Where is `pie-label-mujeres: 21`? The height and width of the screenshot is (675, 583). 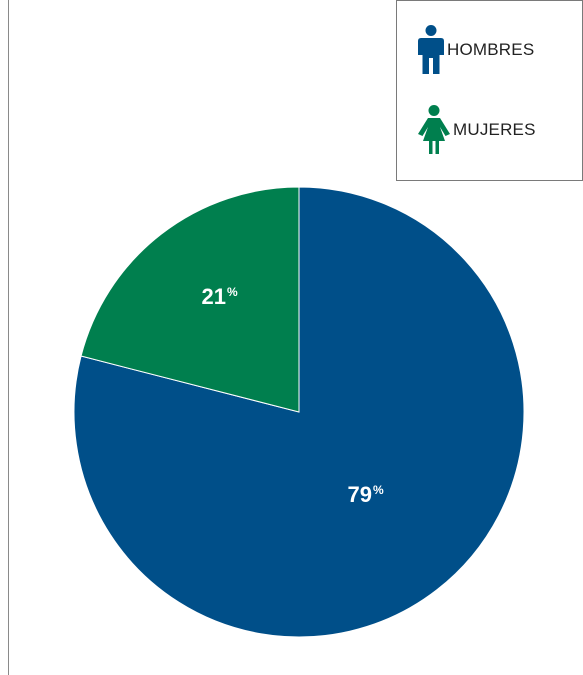
pie-label-mujeres: 21 is located at coordinates (214, 296).